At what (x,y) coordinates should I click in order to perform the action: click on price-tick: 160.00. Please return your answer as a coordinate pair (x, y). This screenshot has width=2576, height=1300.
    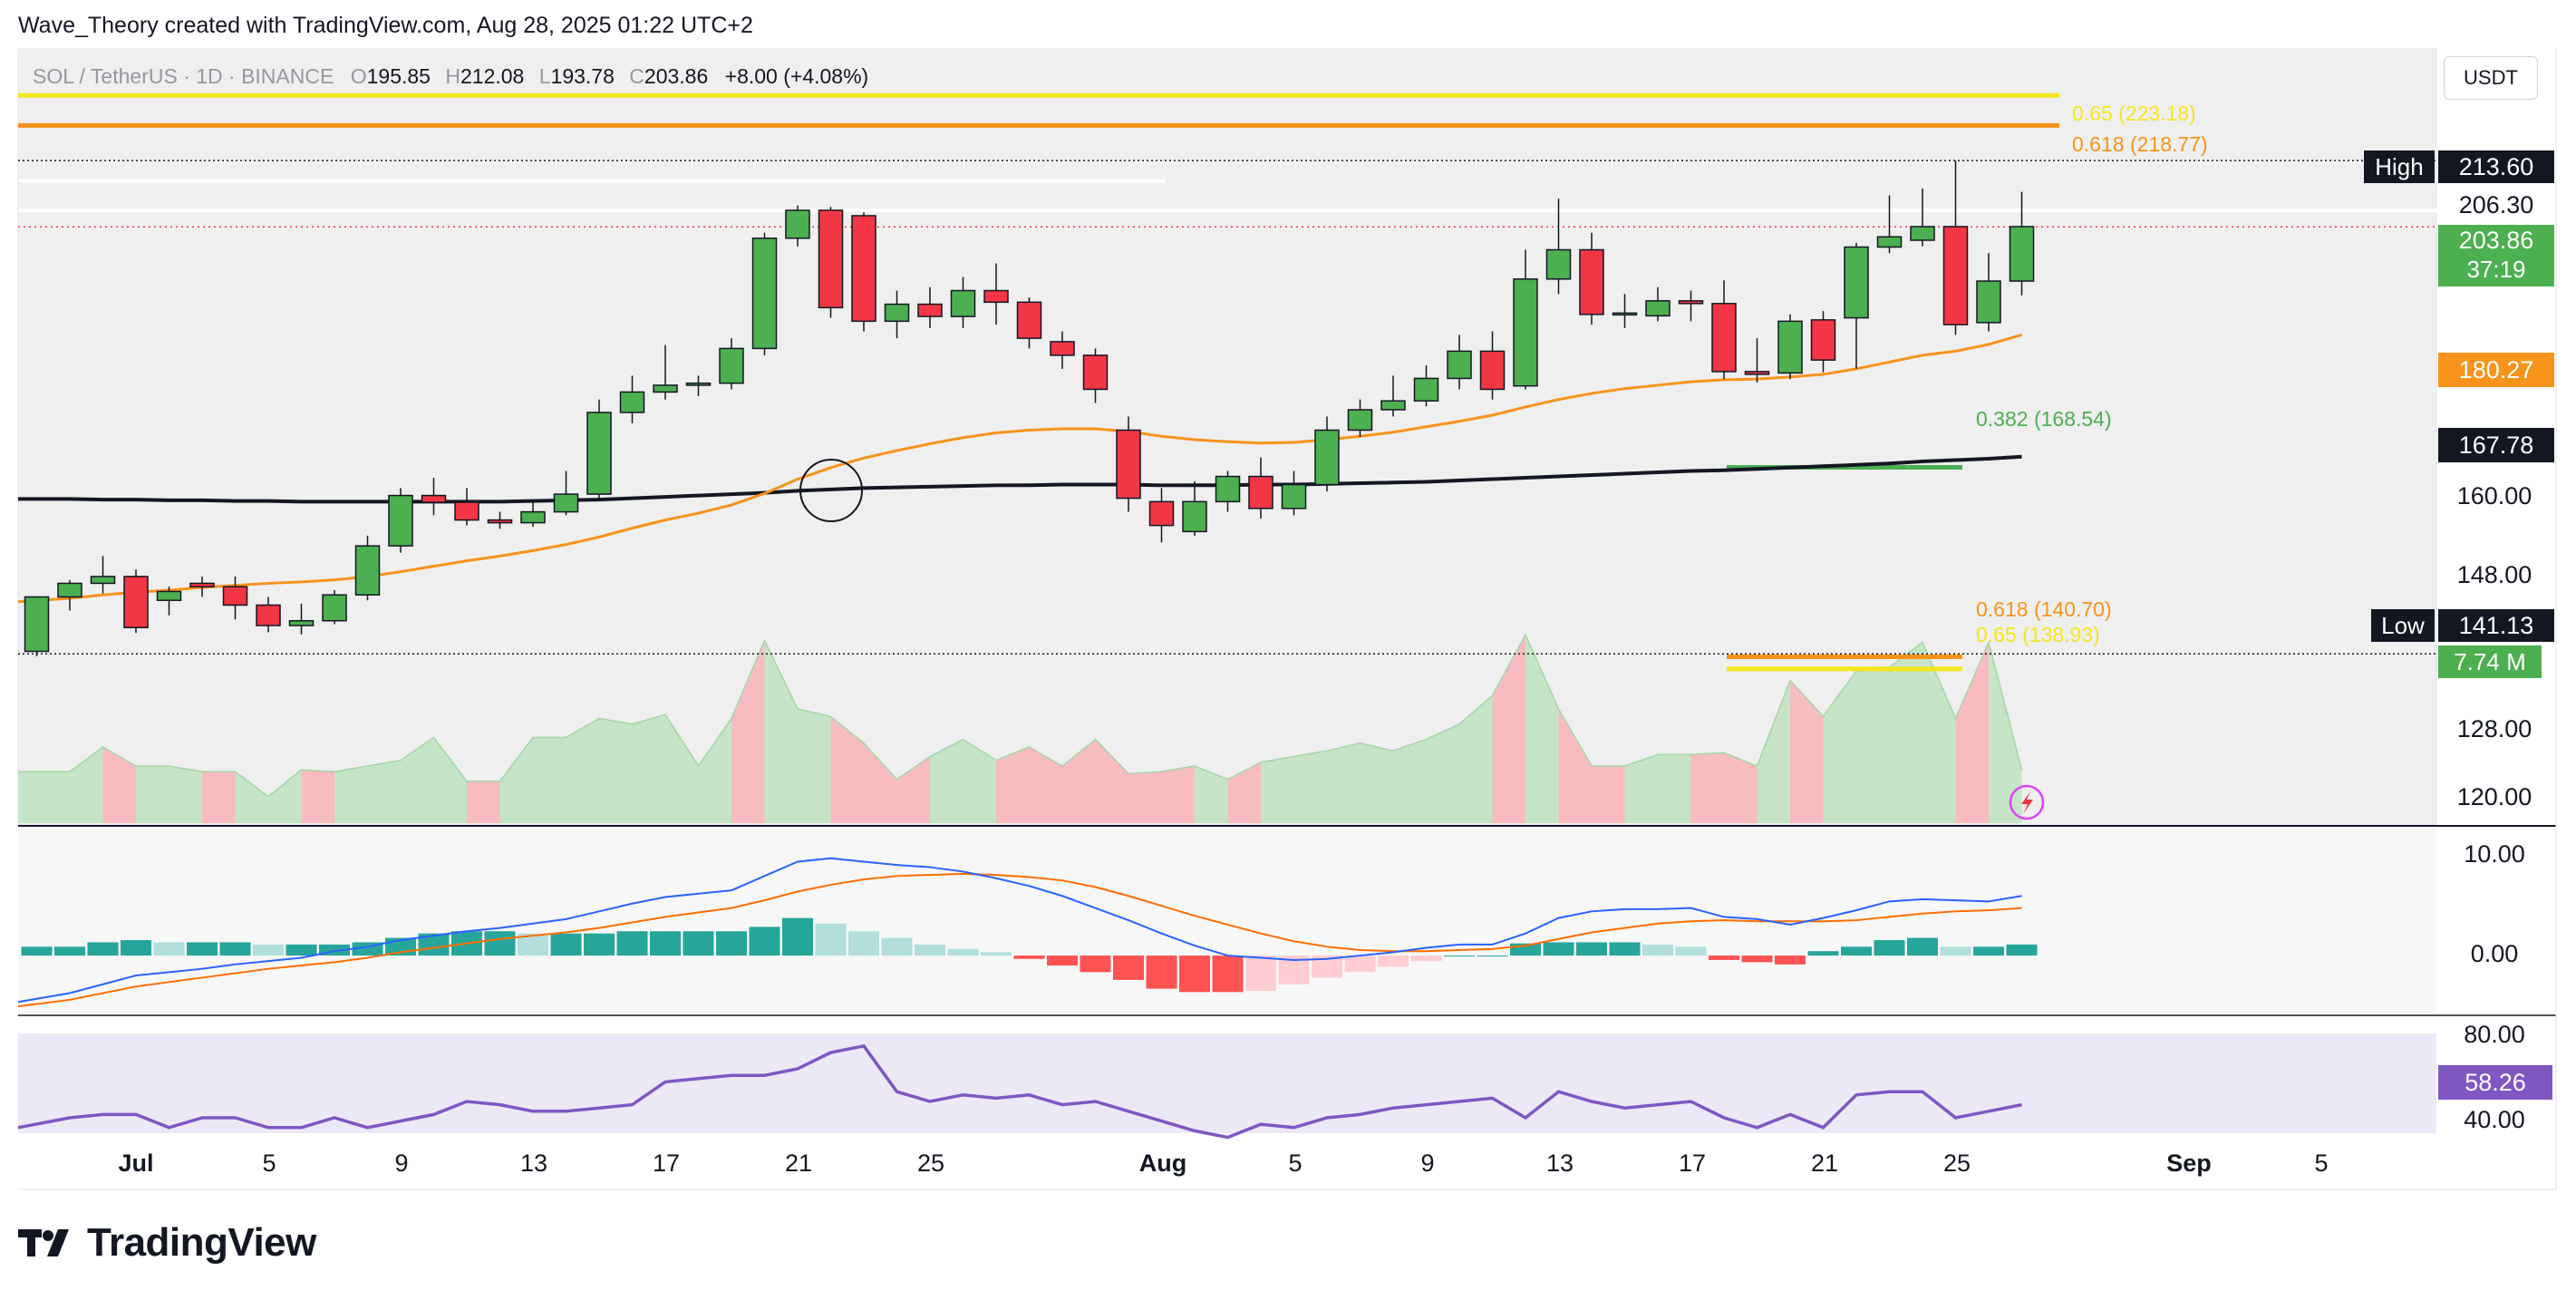
    Looking at the image, I should click on (2494, 496).